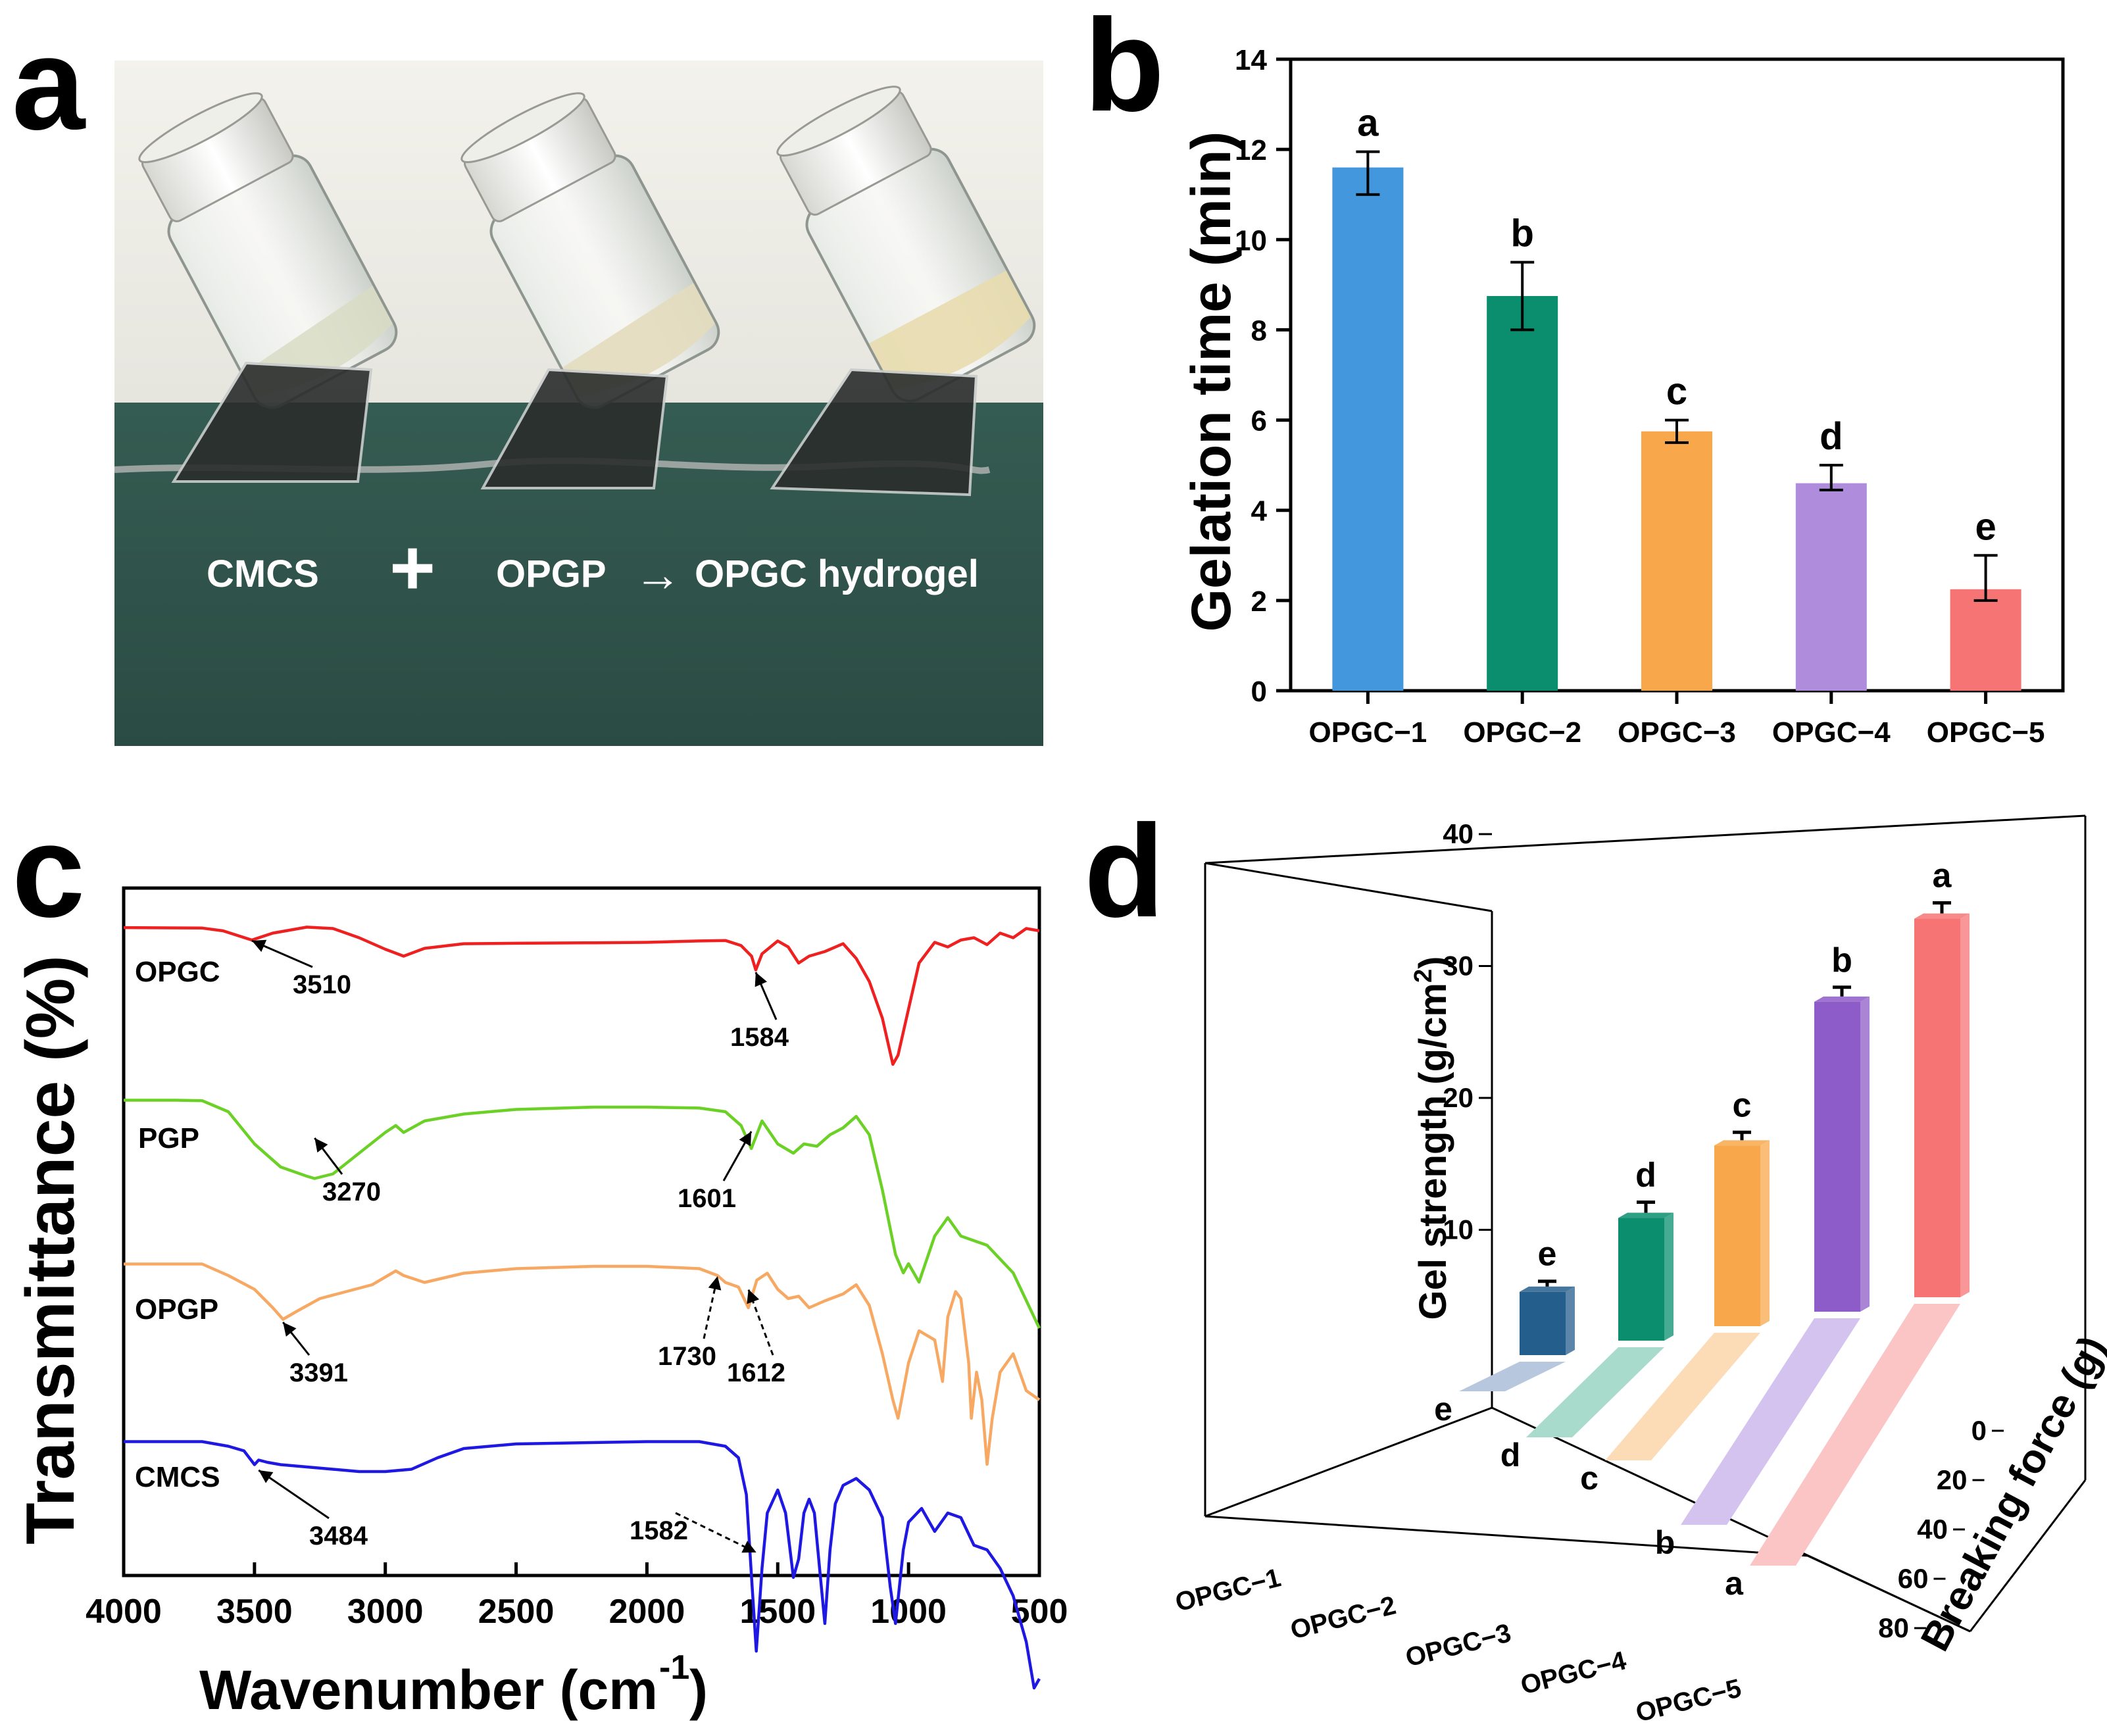 This screenshot has height=1736, width=2107. Describe the element at coordinates (1510, 1455) in the screenshot. I see `breaking-force-significance: d` at that location.